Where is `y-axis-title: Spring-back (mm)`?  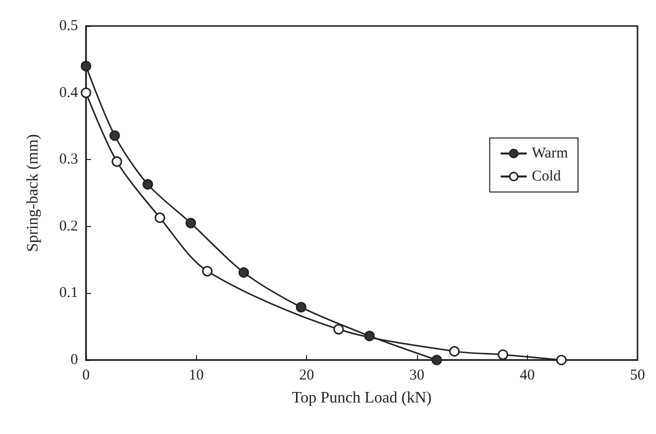 y-axis-title: Spring-back (mm) is located at coordinates (33, 193).